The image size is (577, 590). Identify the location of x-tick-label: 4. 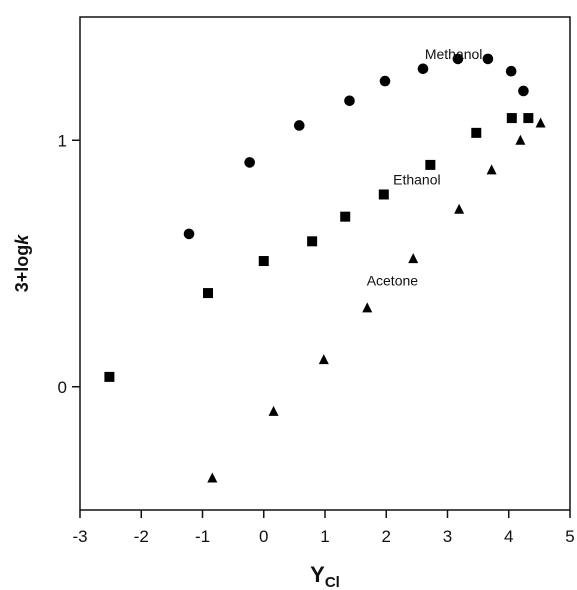
(508, 536).